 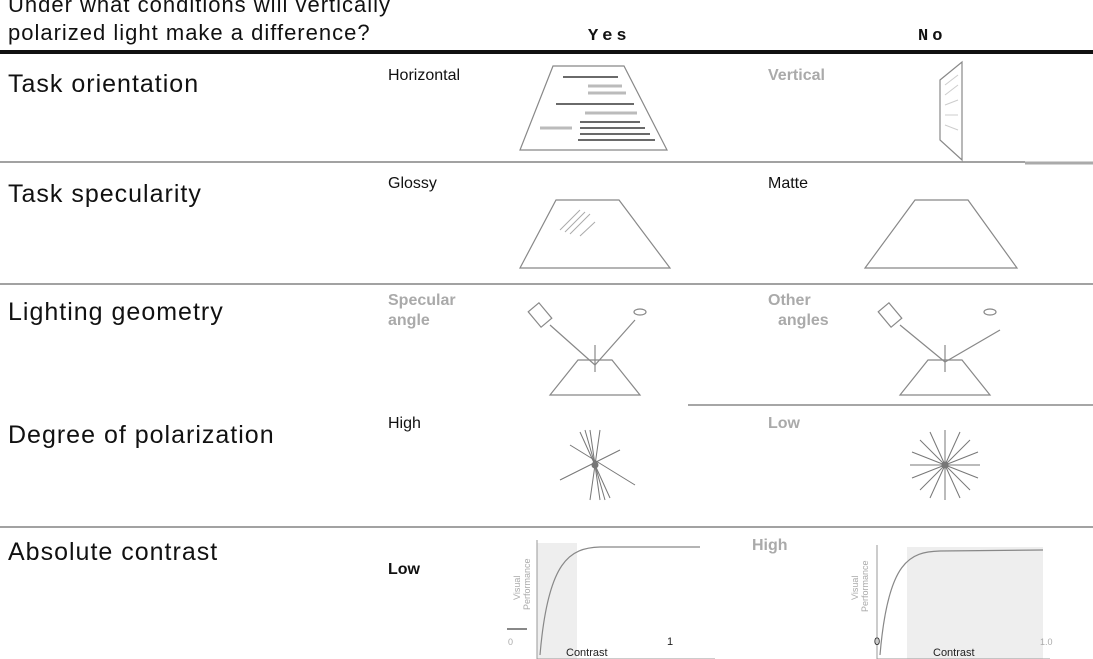 I want to click on other-geometry, so click(x=939, y=348).